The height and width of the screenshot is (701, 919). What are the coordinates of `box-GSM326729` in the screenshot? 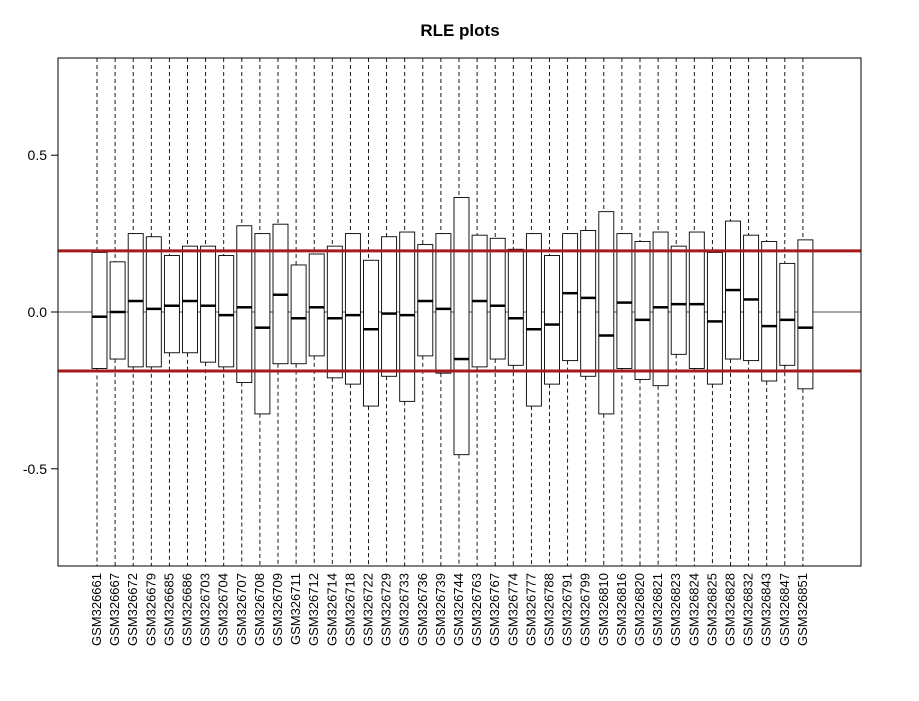 It's located at (389, 312).